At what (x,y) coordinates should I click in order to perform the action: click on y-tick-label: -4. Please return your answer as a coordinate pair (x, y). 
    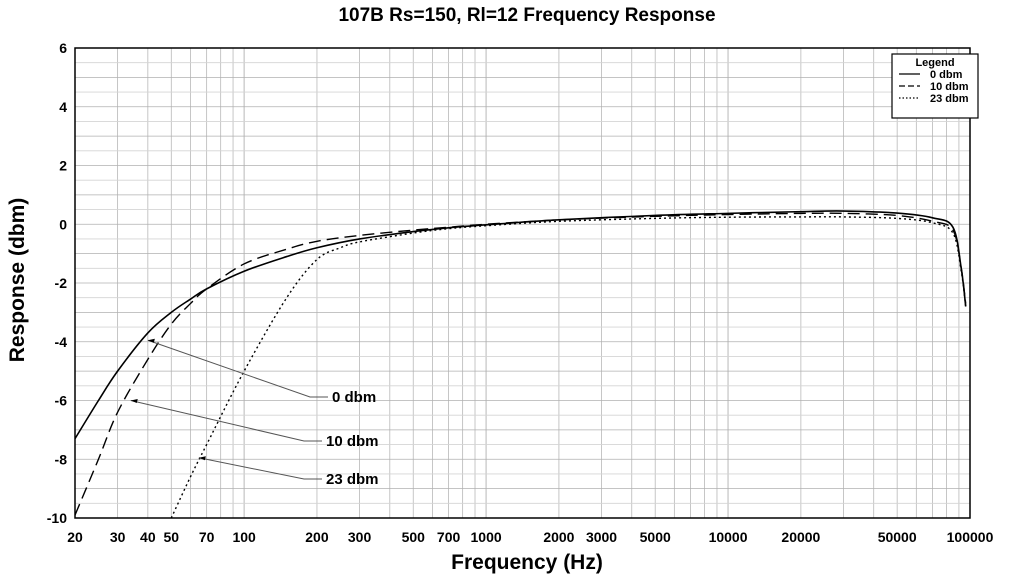
    Looking at the image, I should click on (61, 342).